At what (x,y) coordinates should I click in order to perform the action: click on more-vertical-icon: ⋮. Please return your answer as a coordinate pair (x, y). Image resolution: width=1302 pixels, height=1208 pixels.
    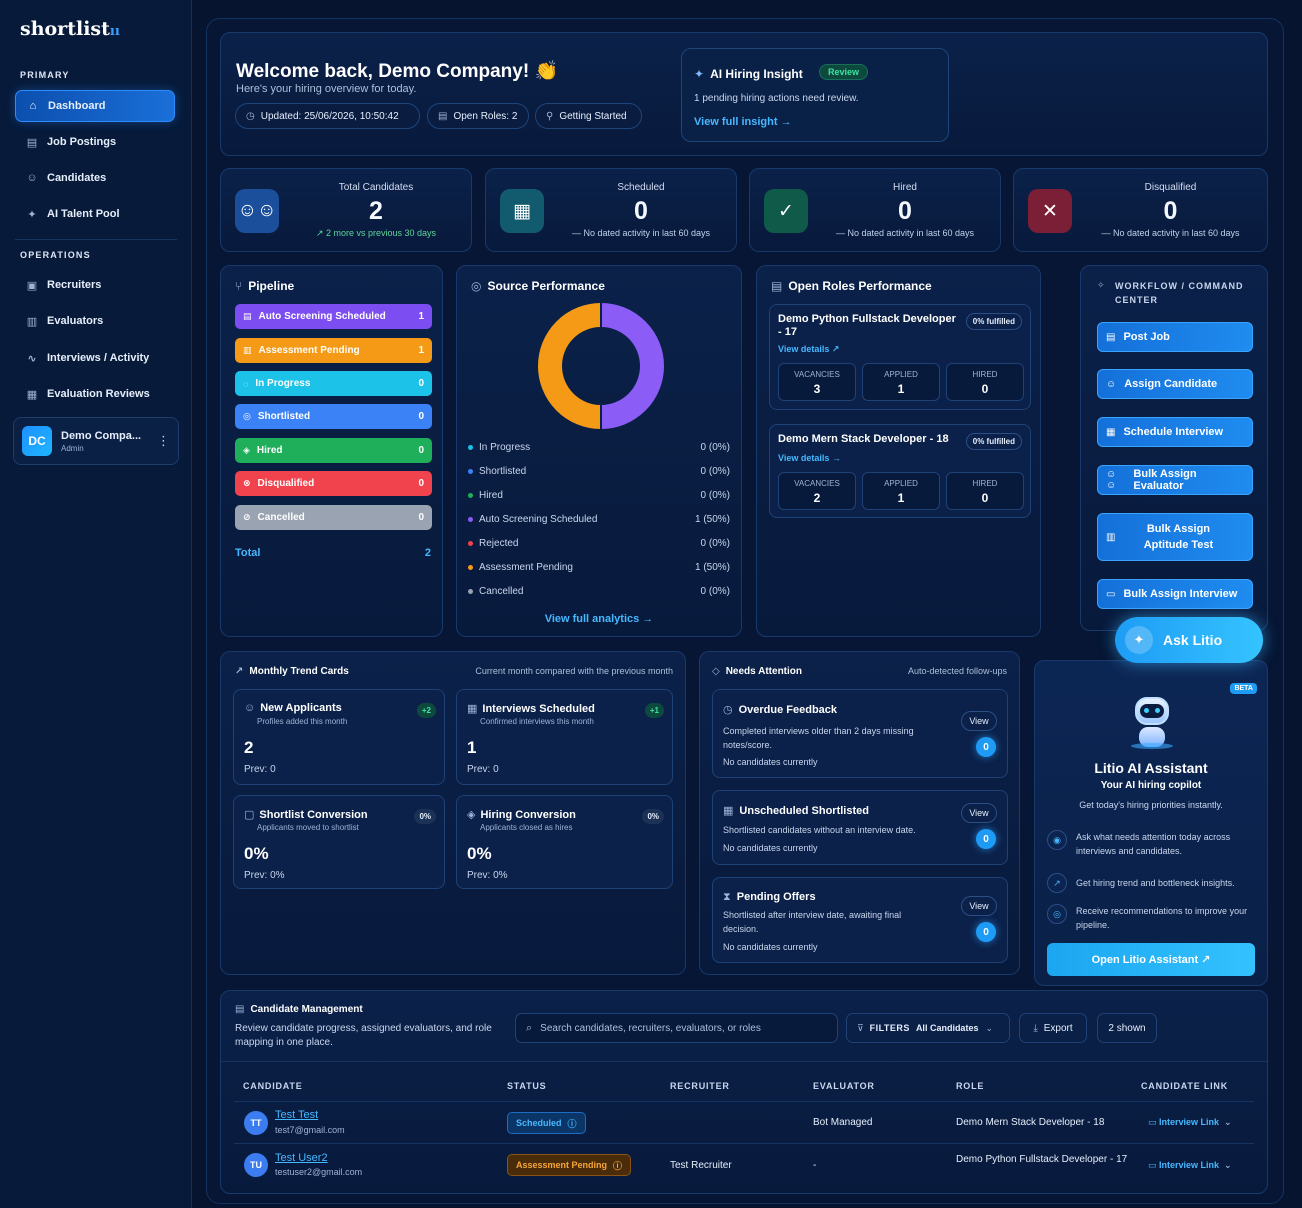
    Looking at the image, I should click on (163, 440).